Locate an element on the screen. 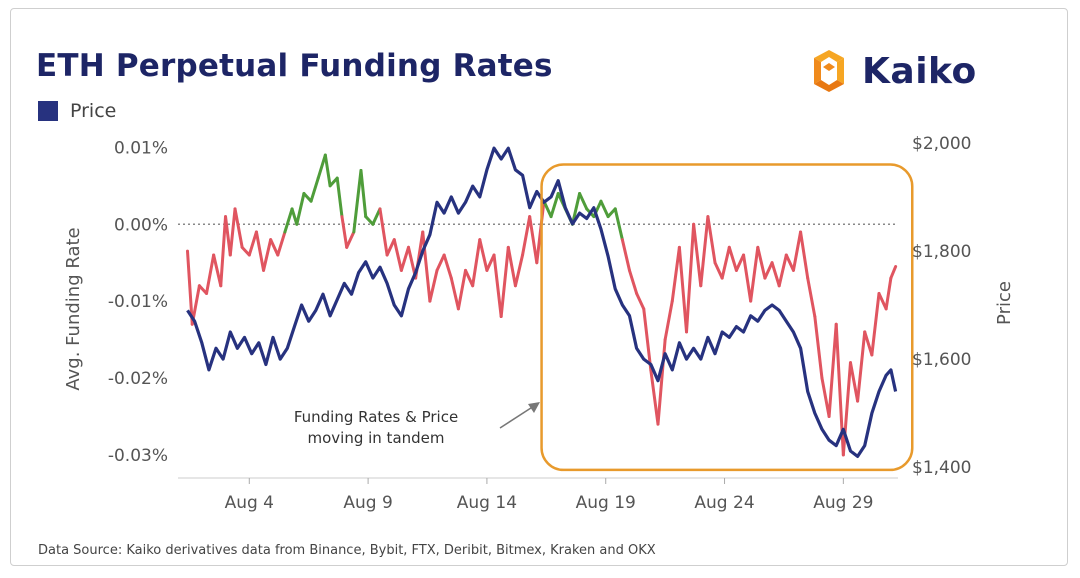  annotation-arrow-head is located at coordinates (534, 407).